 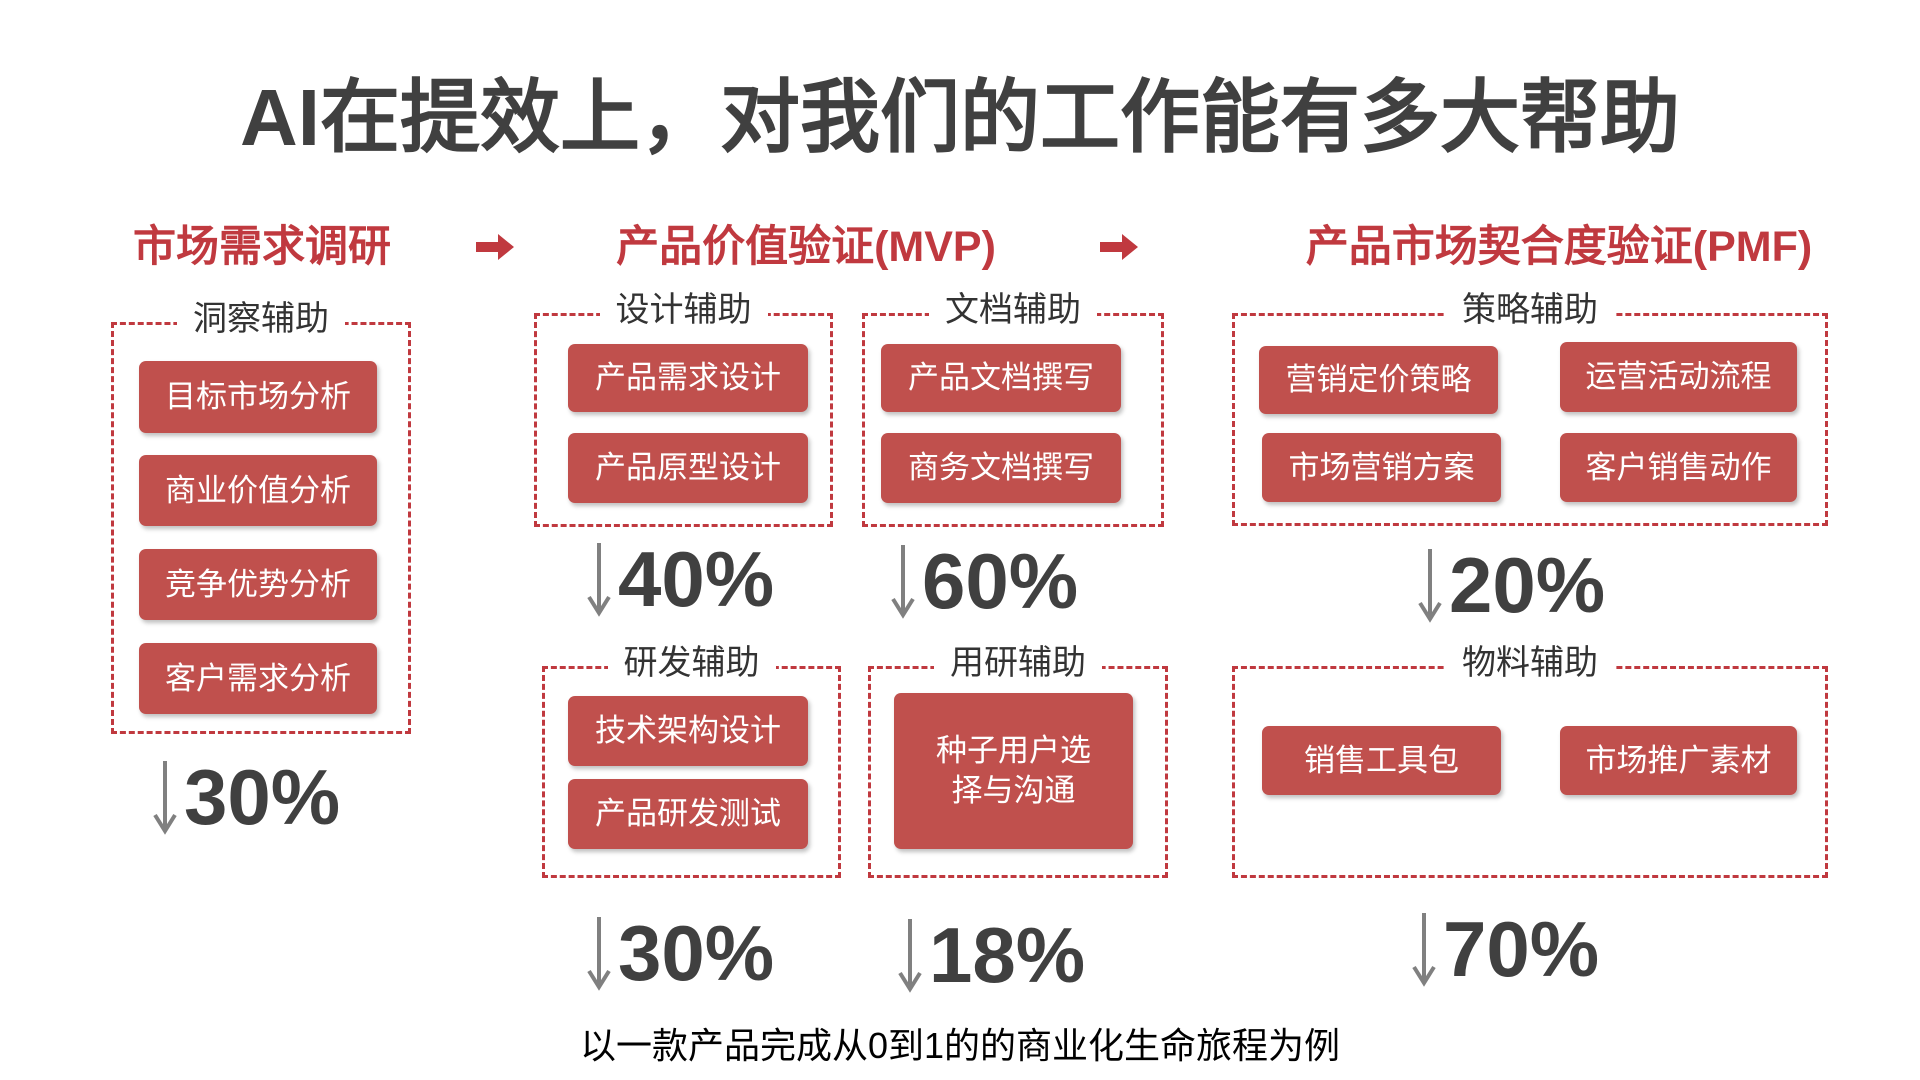 I want to click on item: 销售工具包, so click(x=1381, y=760).